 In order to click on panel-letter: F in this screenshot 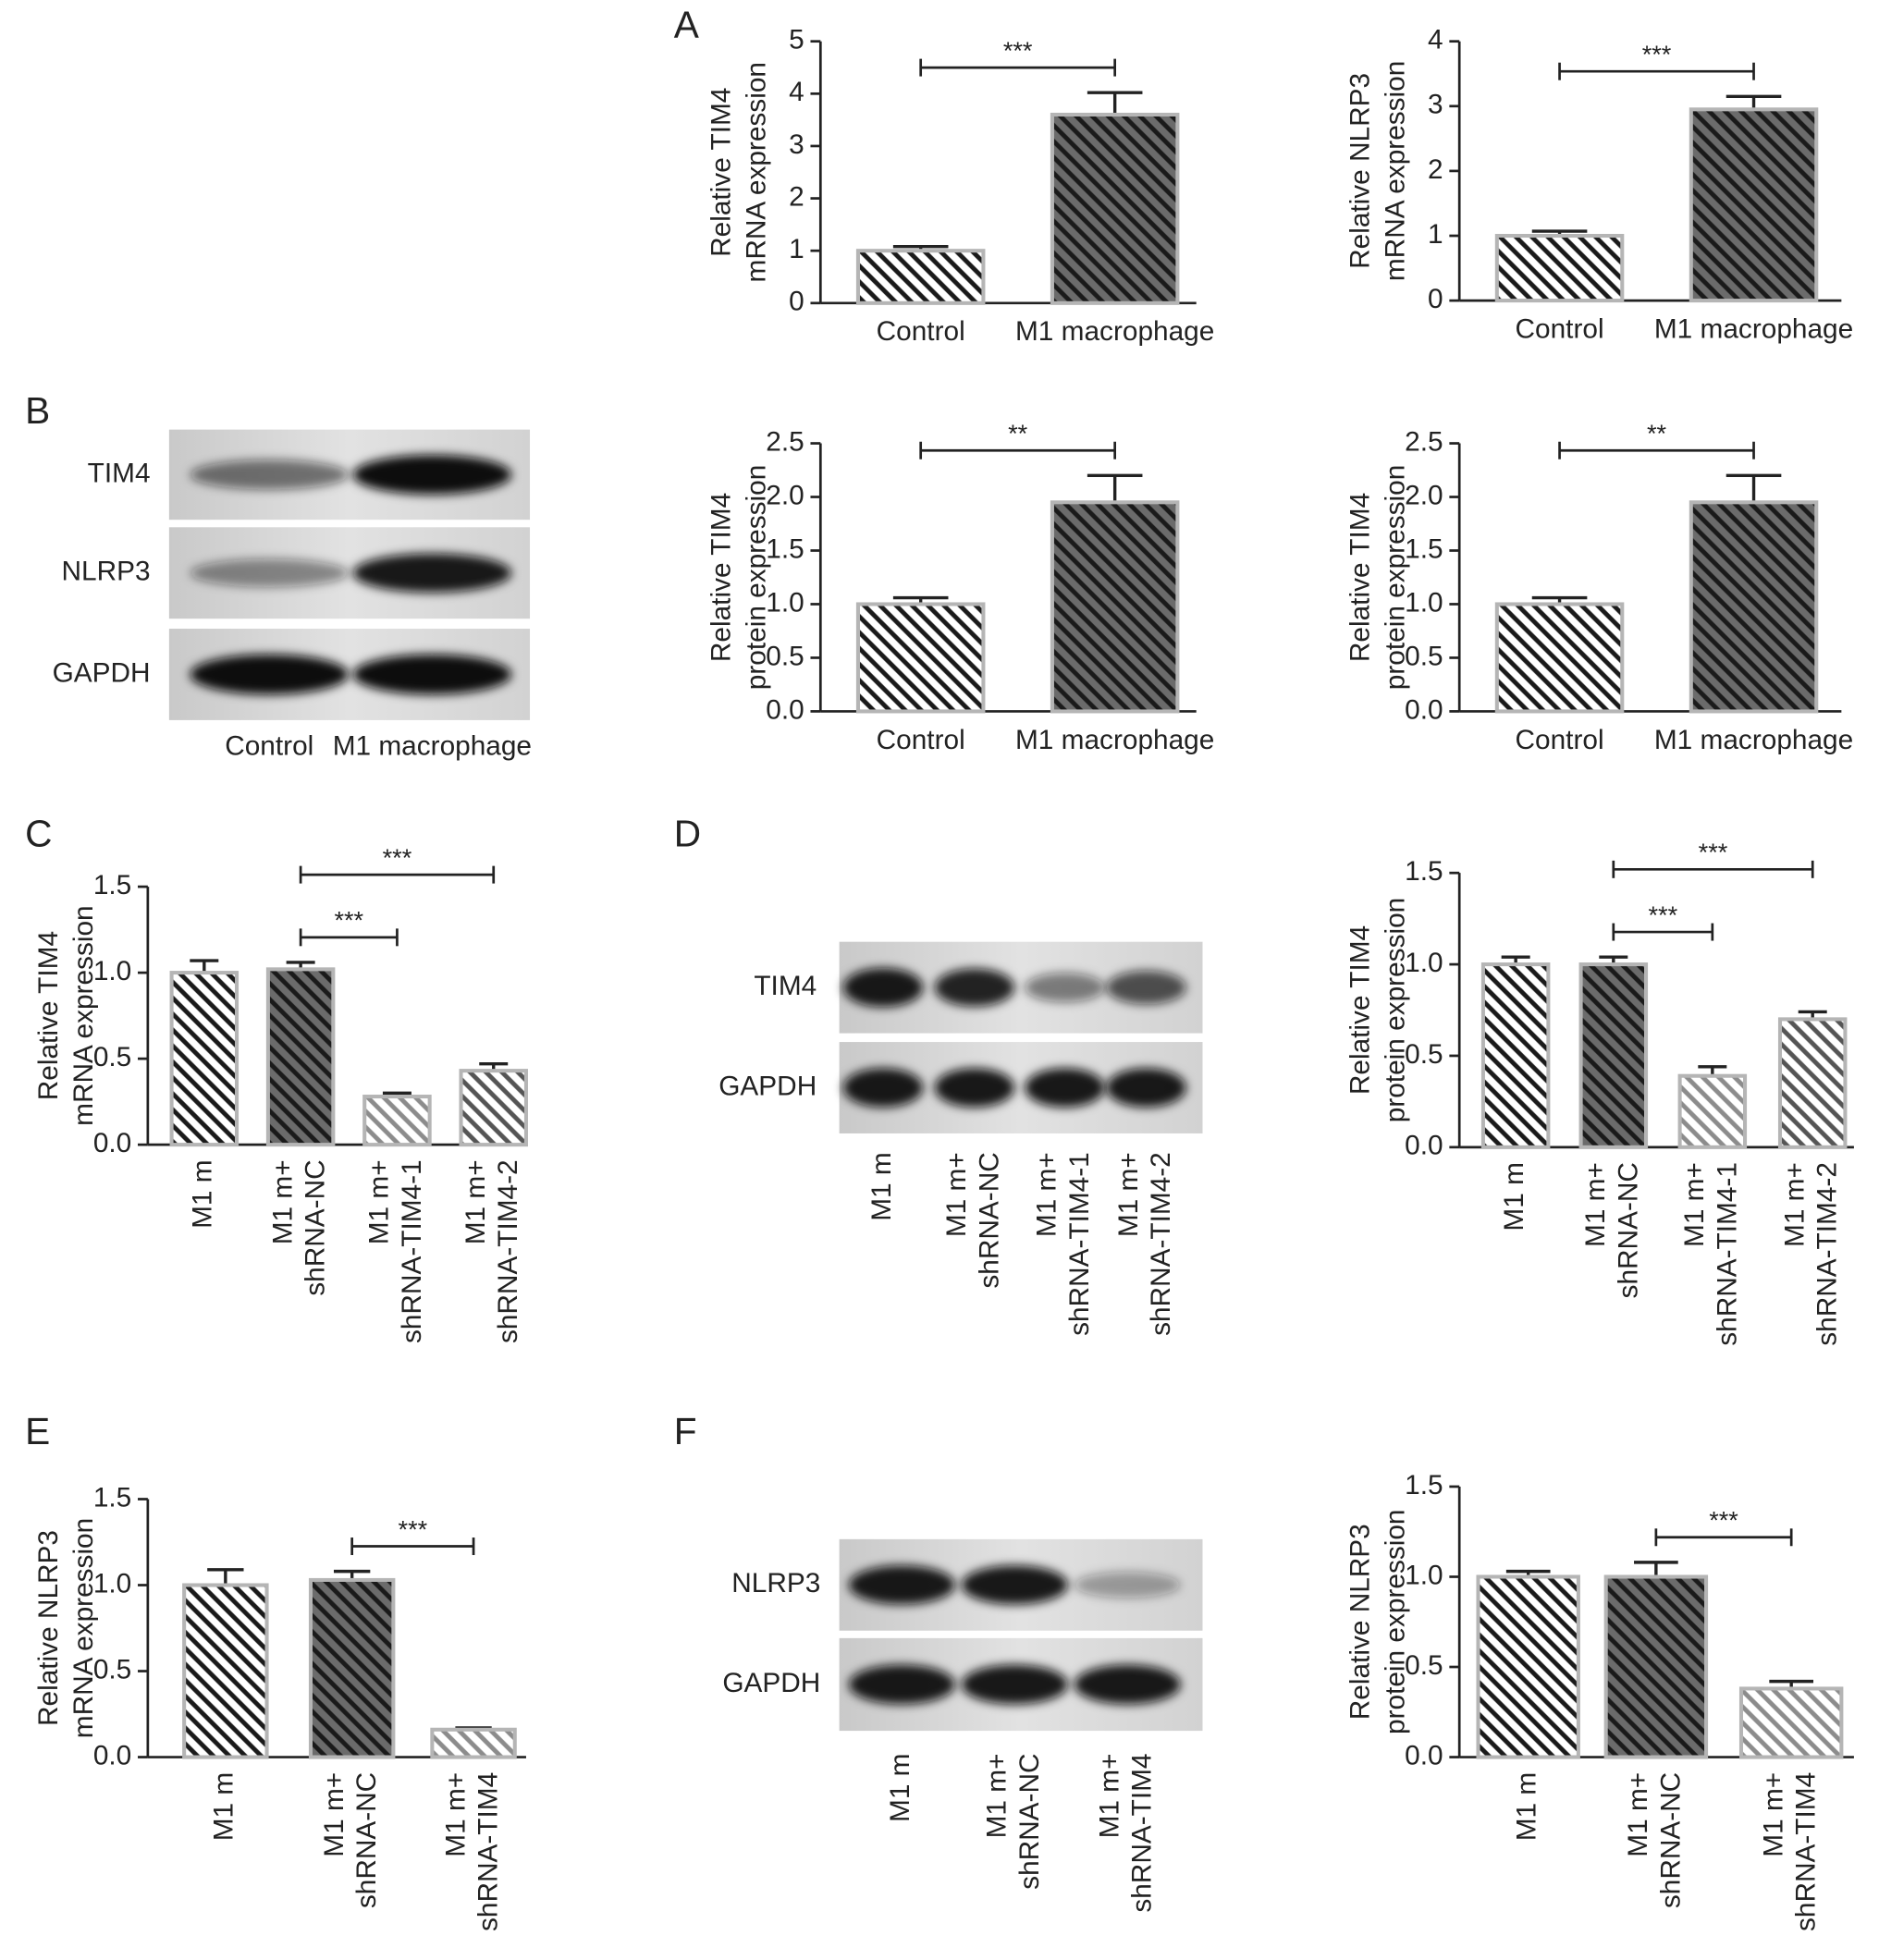, I will do `click(685, 1431)`.